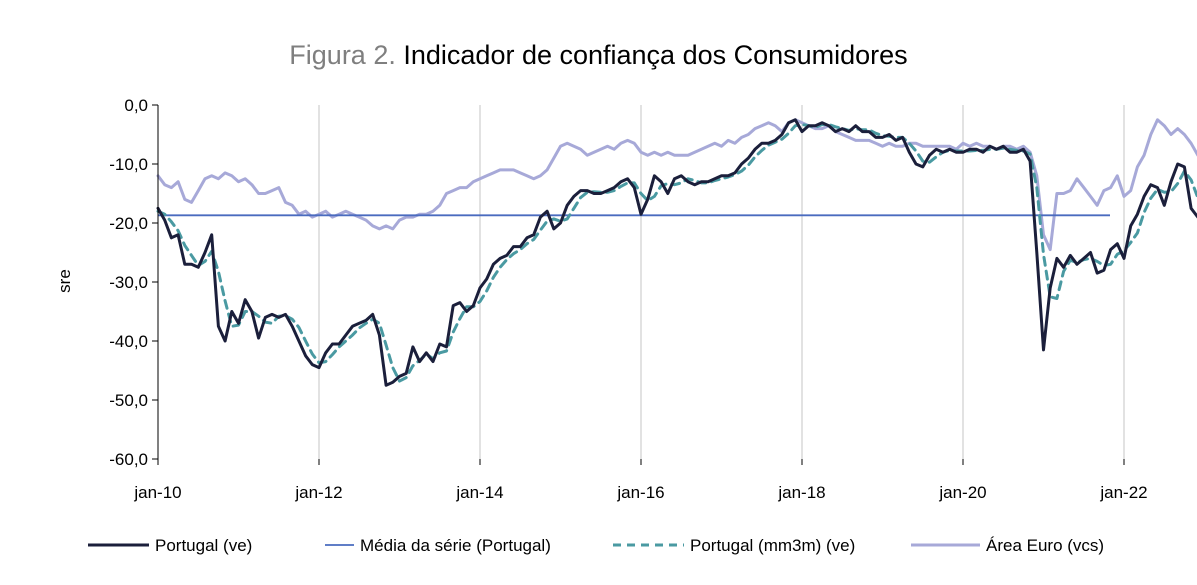 The width and height of the screenshot is (1197, 585). What do you see at coordinates (64, 281) in the screenshot?
I see `y-axis-label: sre` at bounding box center [64, 281].